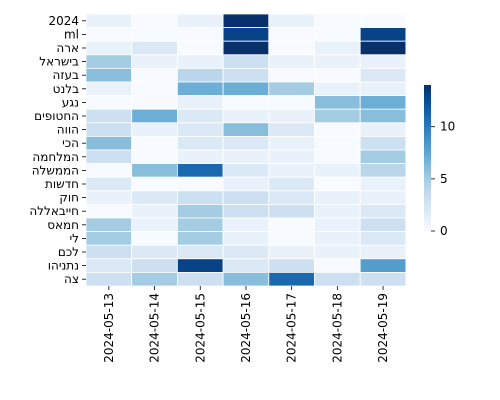 This screenshot has width=500, height=400. What do you see at coordinates (439, 161) in the screenshot?
I see `colorbar: 0 5 10` at bounding box center [439, 161].